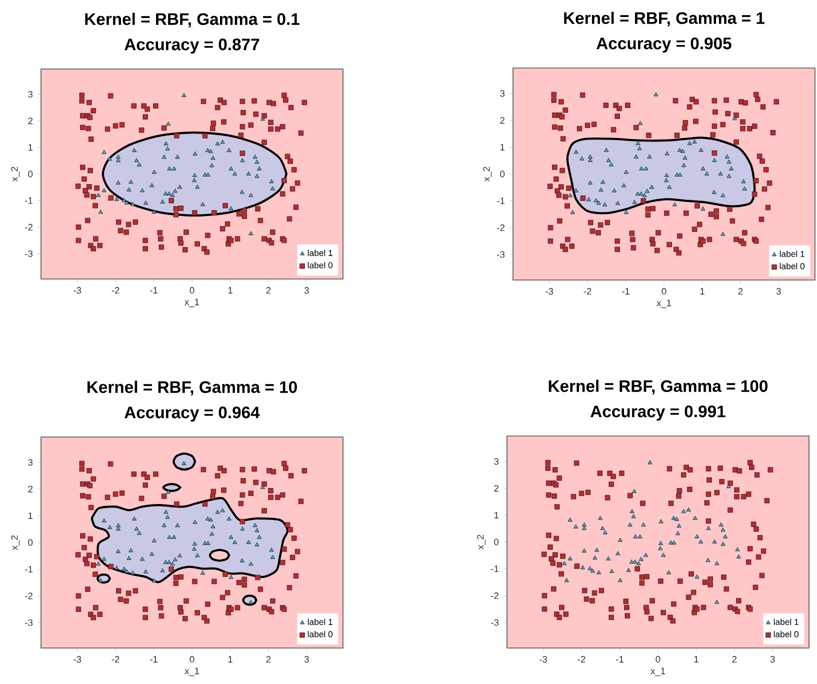 This screenshot has width=817, height=684. What do you see at coordinates (192, 46) in the screenshot?
I see `chart-subtitle: Accuracy = 0.877` at bounding box center [192, 46].